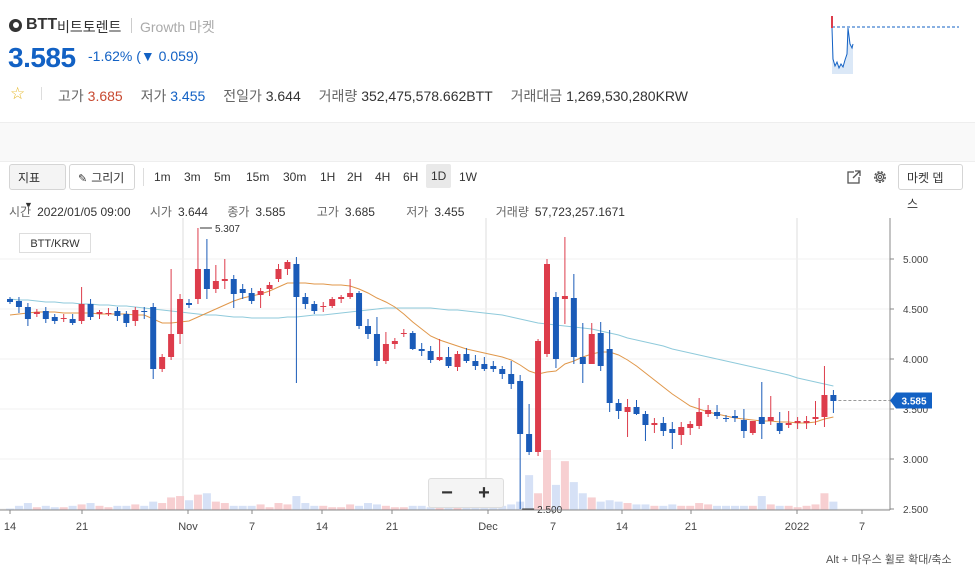 This screenshot has width=975, height=570. Describe the element at coordinates (915, 510) in the screenshot. I see `y-tick-label: 2.500` at that location.